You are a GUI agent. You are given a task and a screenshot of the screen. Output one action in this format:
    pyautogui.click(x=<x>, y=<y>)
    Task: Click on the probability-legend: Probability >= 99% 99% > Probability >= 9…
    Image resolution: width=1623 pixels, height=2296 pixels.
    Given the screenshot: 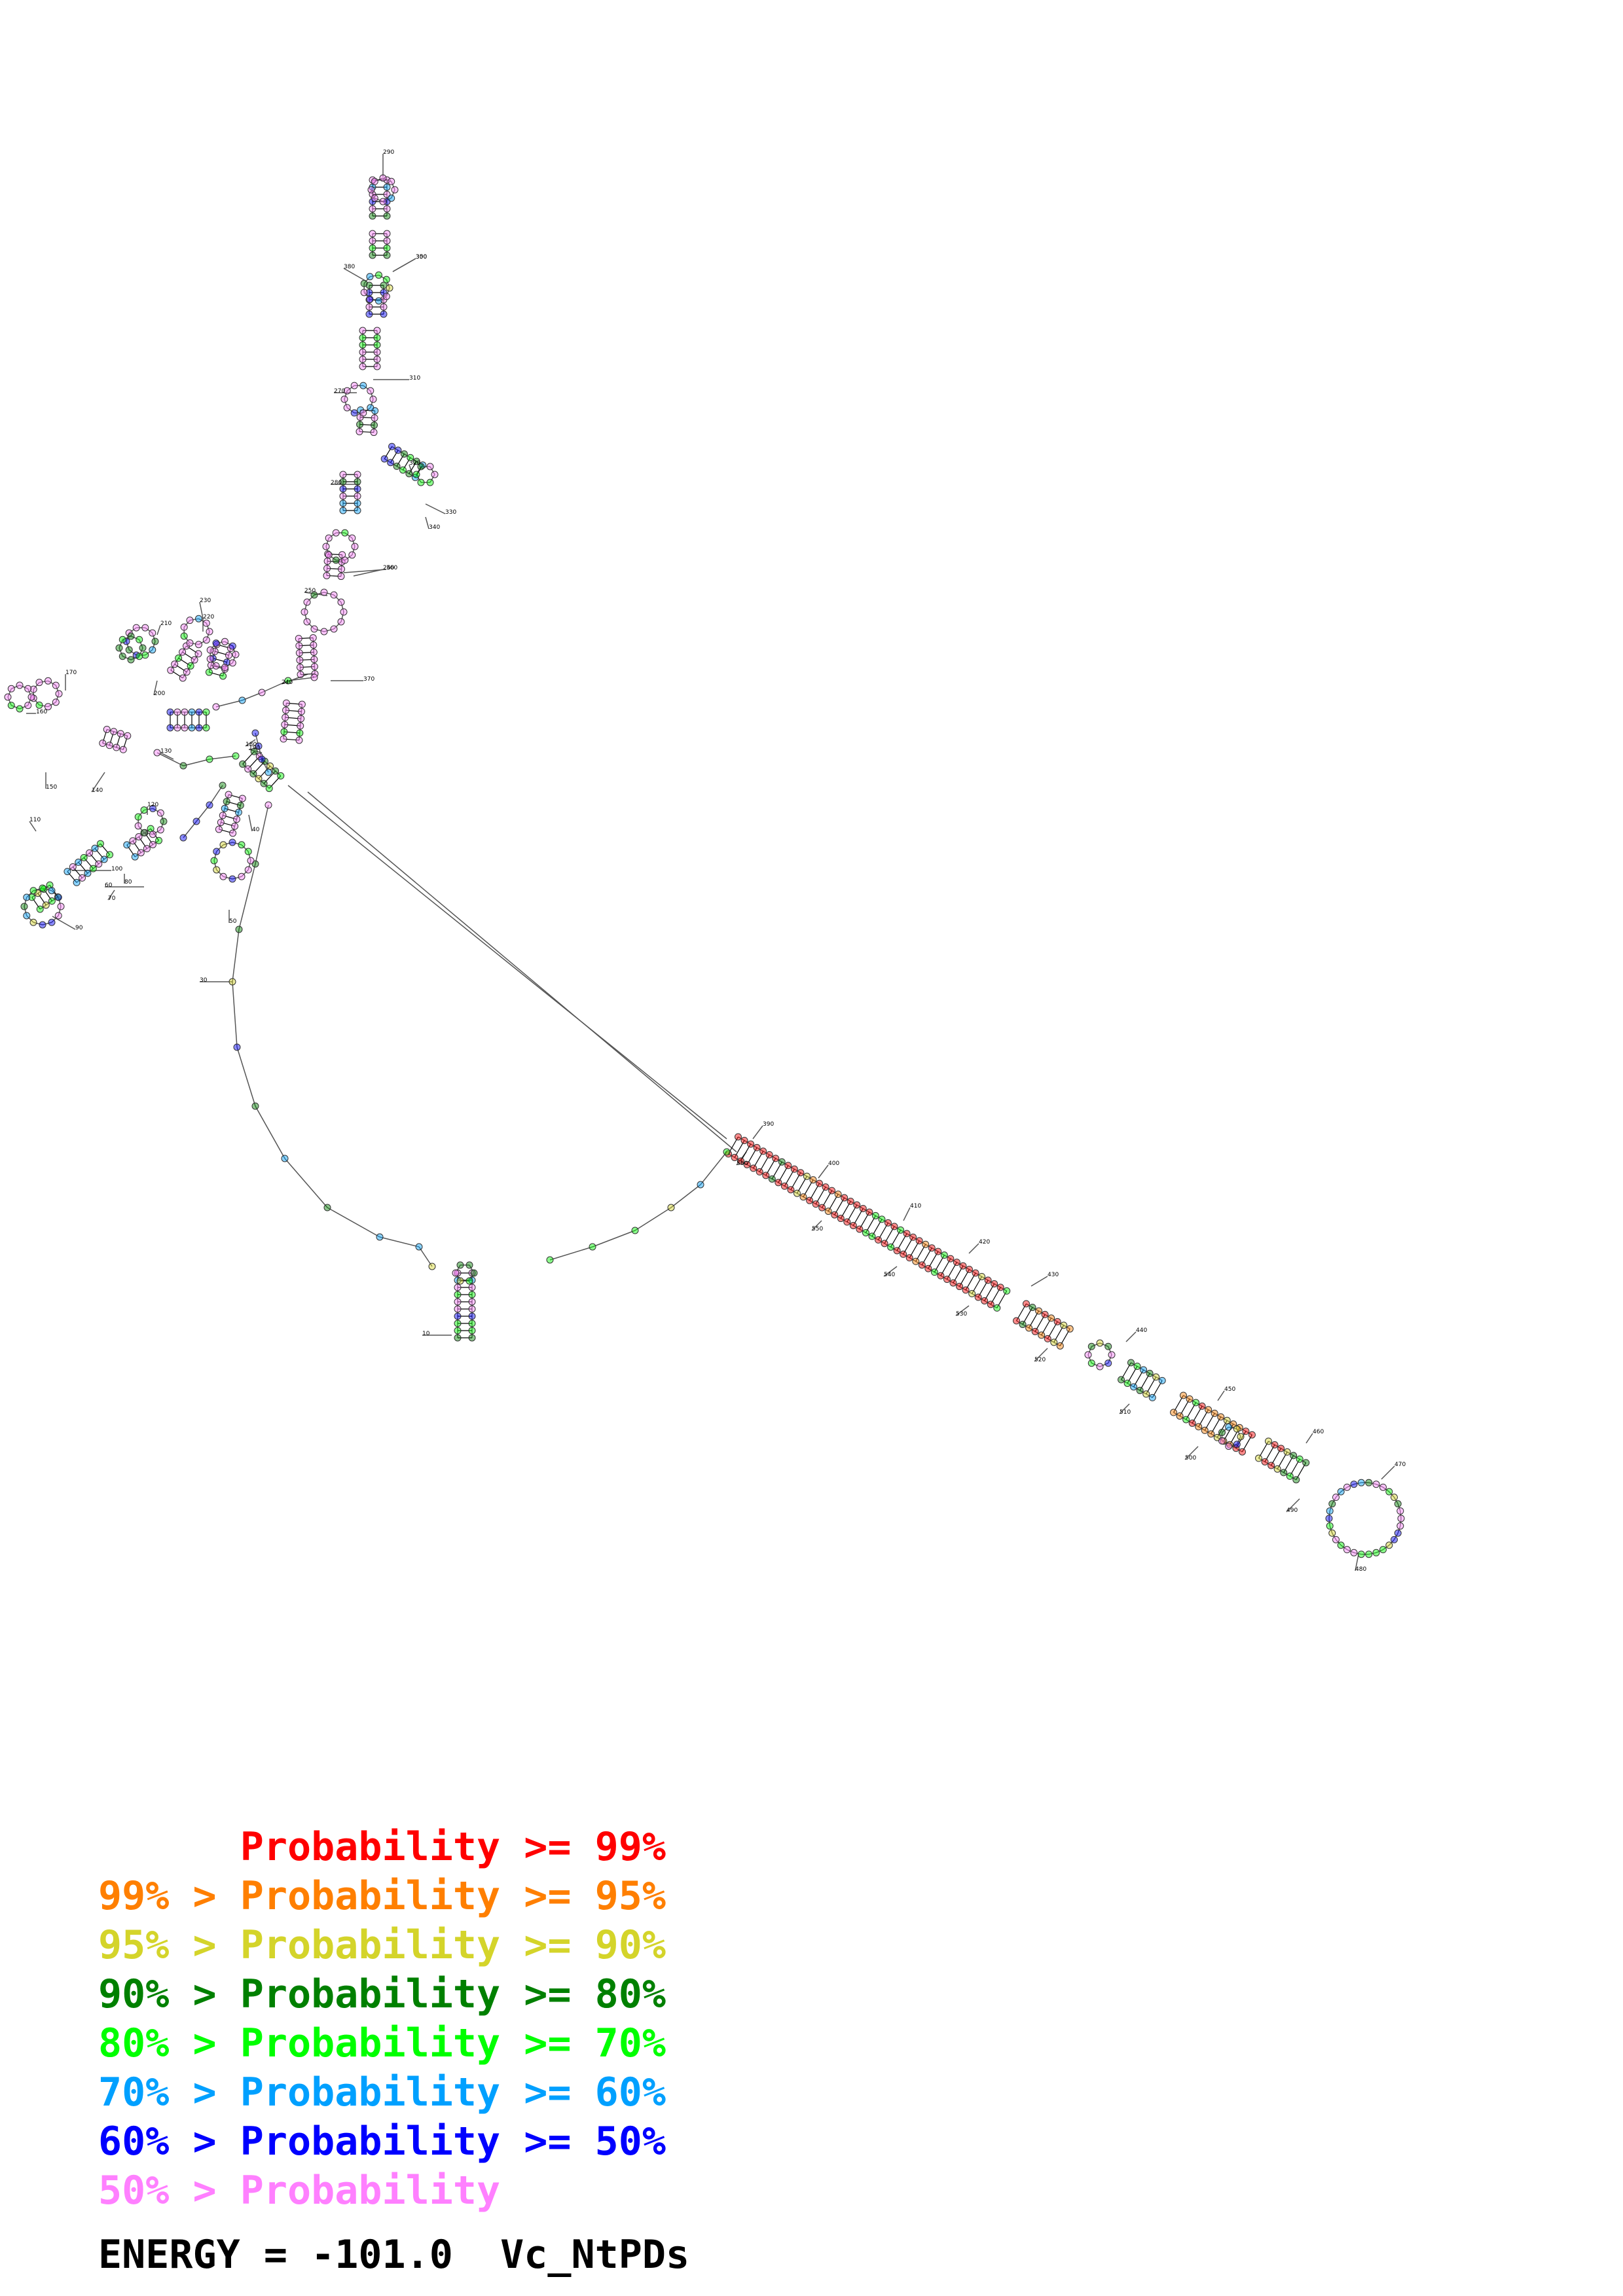 What is the action you would take?
    pyautogui.click(x=382, y=2019)
    